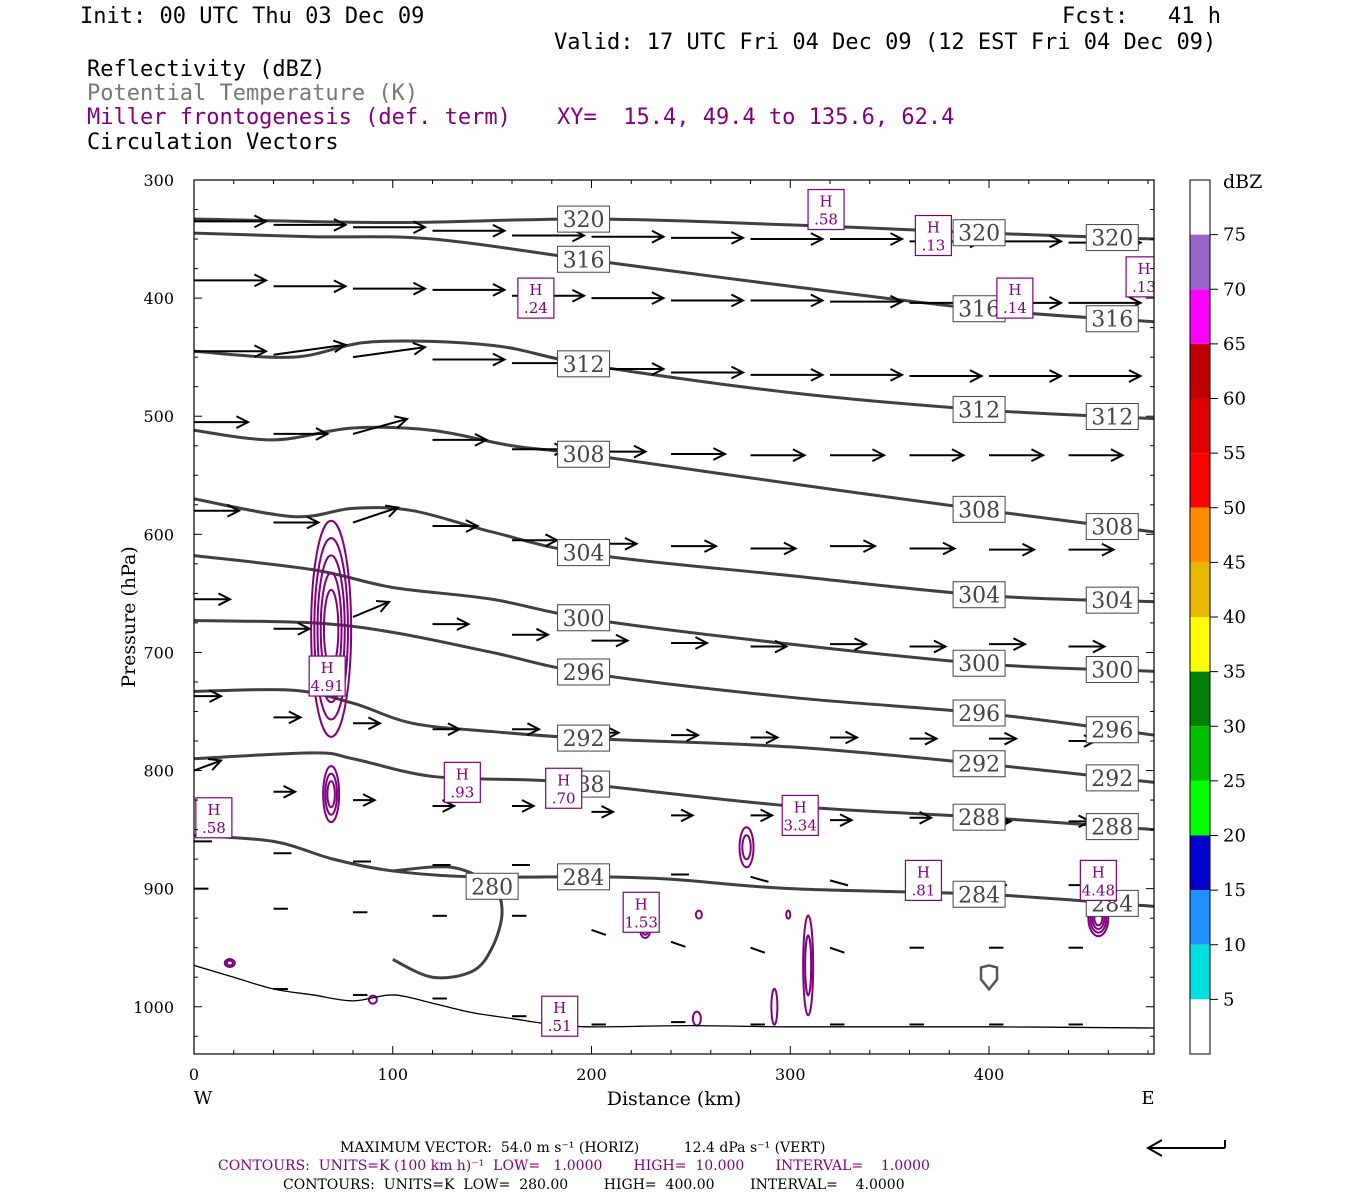 Image resolution: width=1350 pixels, height=1200 pixels. Describe the element at coordinates (206, 69) in the screenshot. I see `field-reflectivity: Reflectivity (dBZ)` at that location.